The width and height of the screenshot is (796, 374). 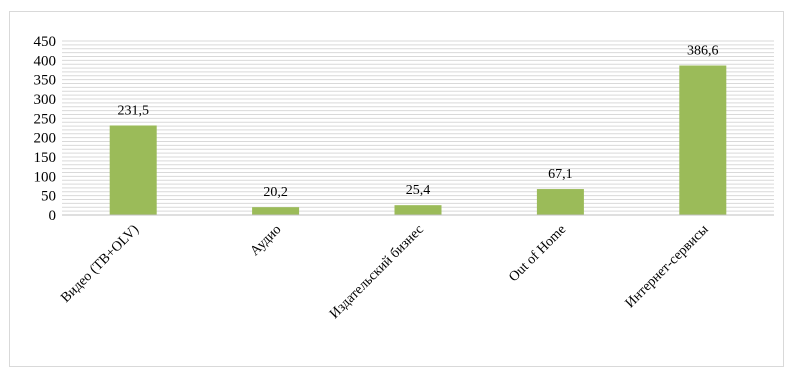 What do you see at coordinates (53, 216) in the screenshot?
I see `y-tick-label: 0` at bounding box center [53, 216].